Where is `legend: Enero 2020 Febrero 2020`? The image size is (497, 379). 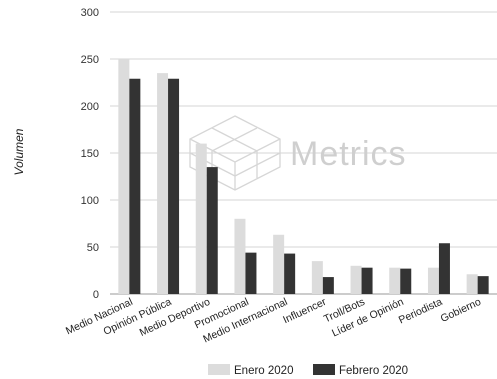
legend: Enero 2020 Febrero 2020 is located at coordinates (308, 370).